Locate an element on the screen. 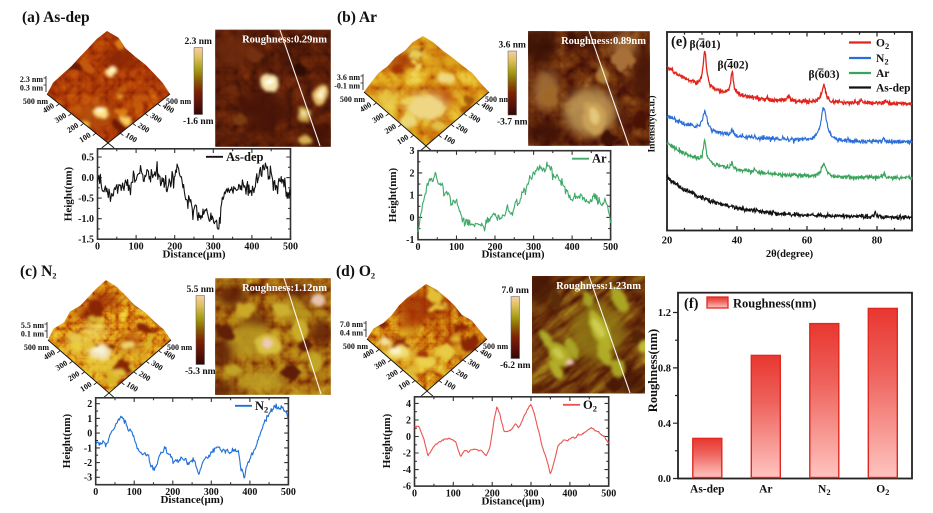 The image size is (933, 513). svg-text: β(603) is located at coordinates (824, 75).